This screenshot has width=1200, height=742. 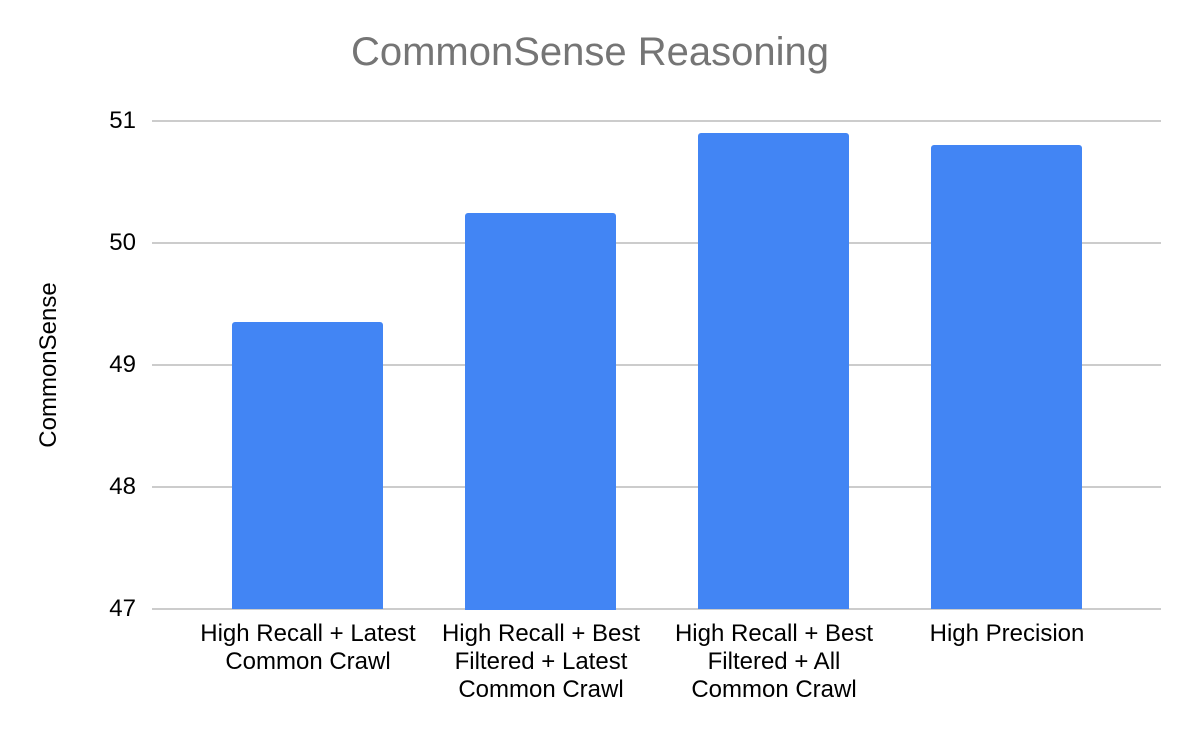 What do you see at coordinates (308, 647) in the screenshot?
I see `x-category-label: High Recall + Latest Common Crawl` at bounding box center [308, 647].